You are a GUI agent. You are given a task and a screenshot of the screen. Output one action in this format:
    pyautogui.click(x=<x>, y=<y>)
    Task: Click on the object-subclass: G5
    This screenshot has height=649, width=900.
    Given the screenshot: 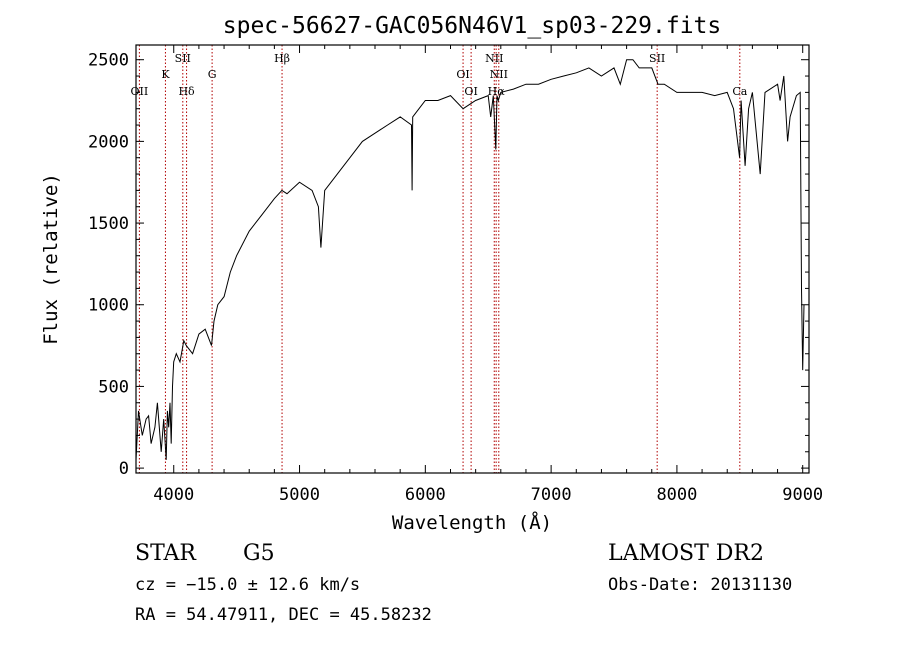 What is the action you would take?
    pyautogui.click(x=259, y=553)
    